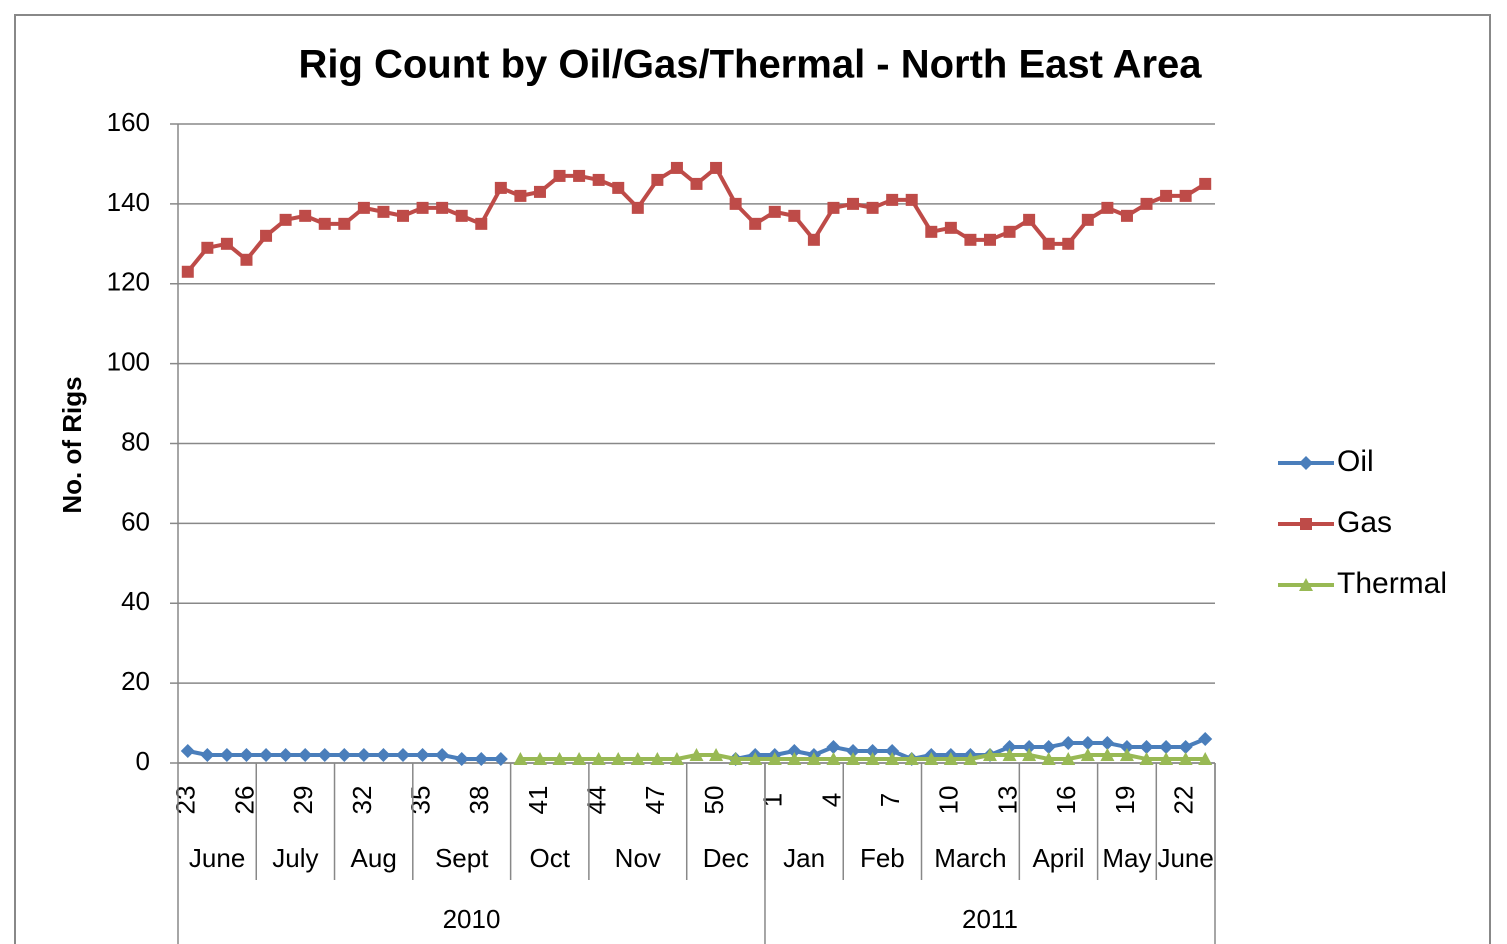 Image resolution: width=1507 pixels, height=944 pixels. What do you see at coordinates (773, 800) in the screenshot?
I see `x-tick-label: 1` at bounding box center [773, 800].